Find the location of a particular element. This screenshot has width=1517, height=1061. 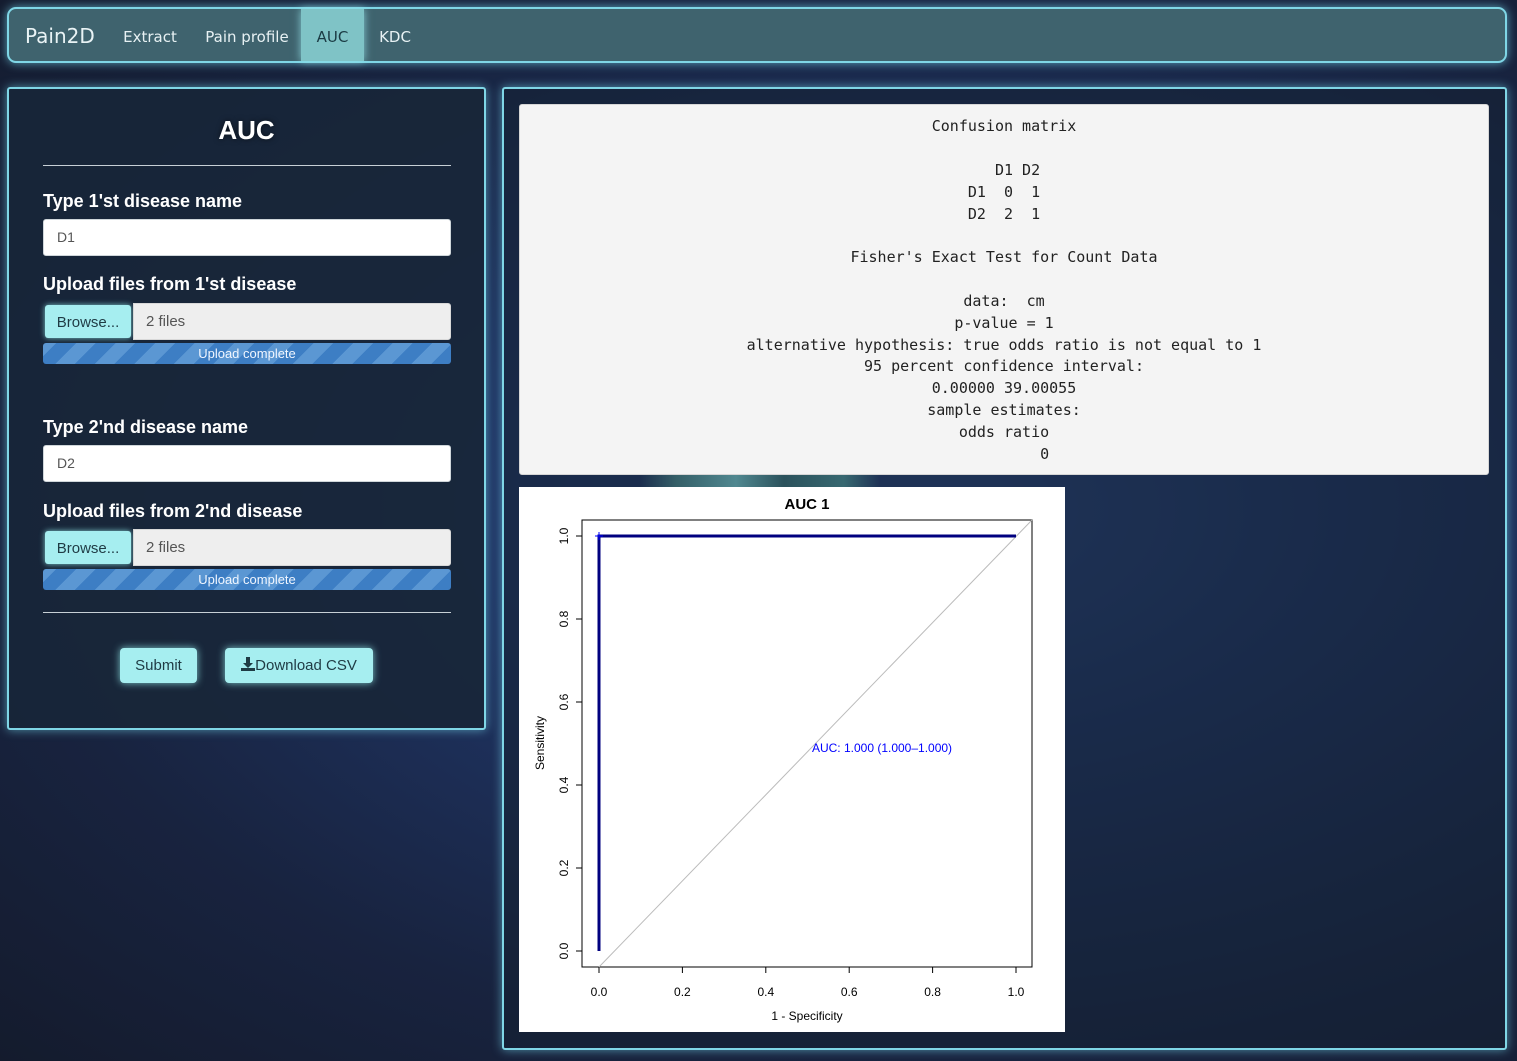

upload2-label: Upload files from 2'nd disease is located at coordinates (173, 511).